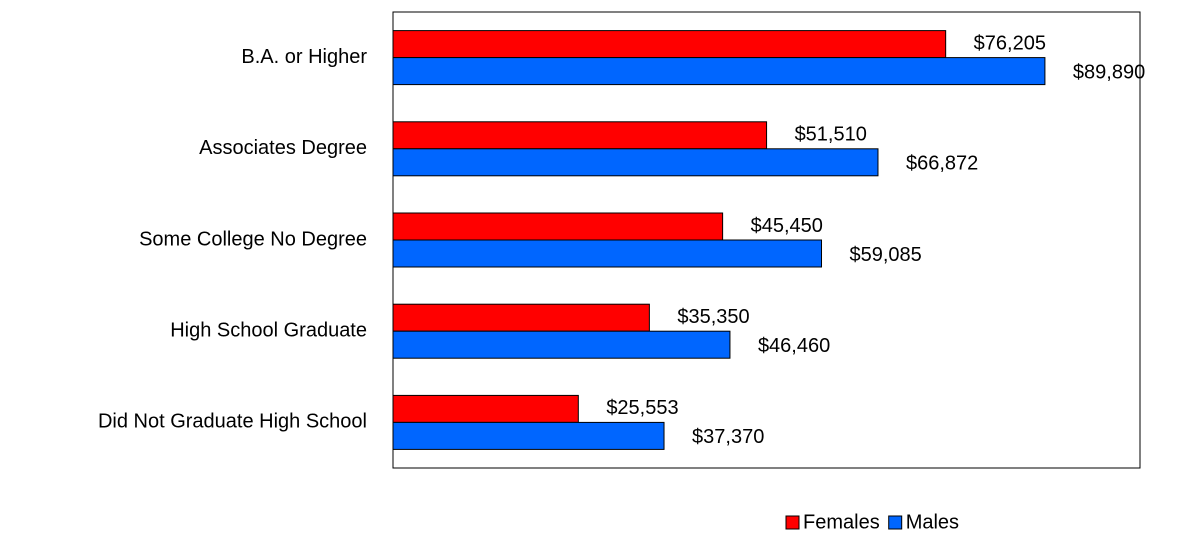  Describe the element at coordinates (886, 255) in the screenshot. I see `value-label: $59,085` at that location.